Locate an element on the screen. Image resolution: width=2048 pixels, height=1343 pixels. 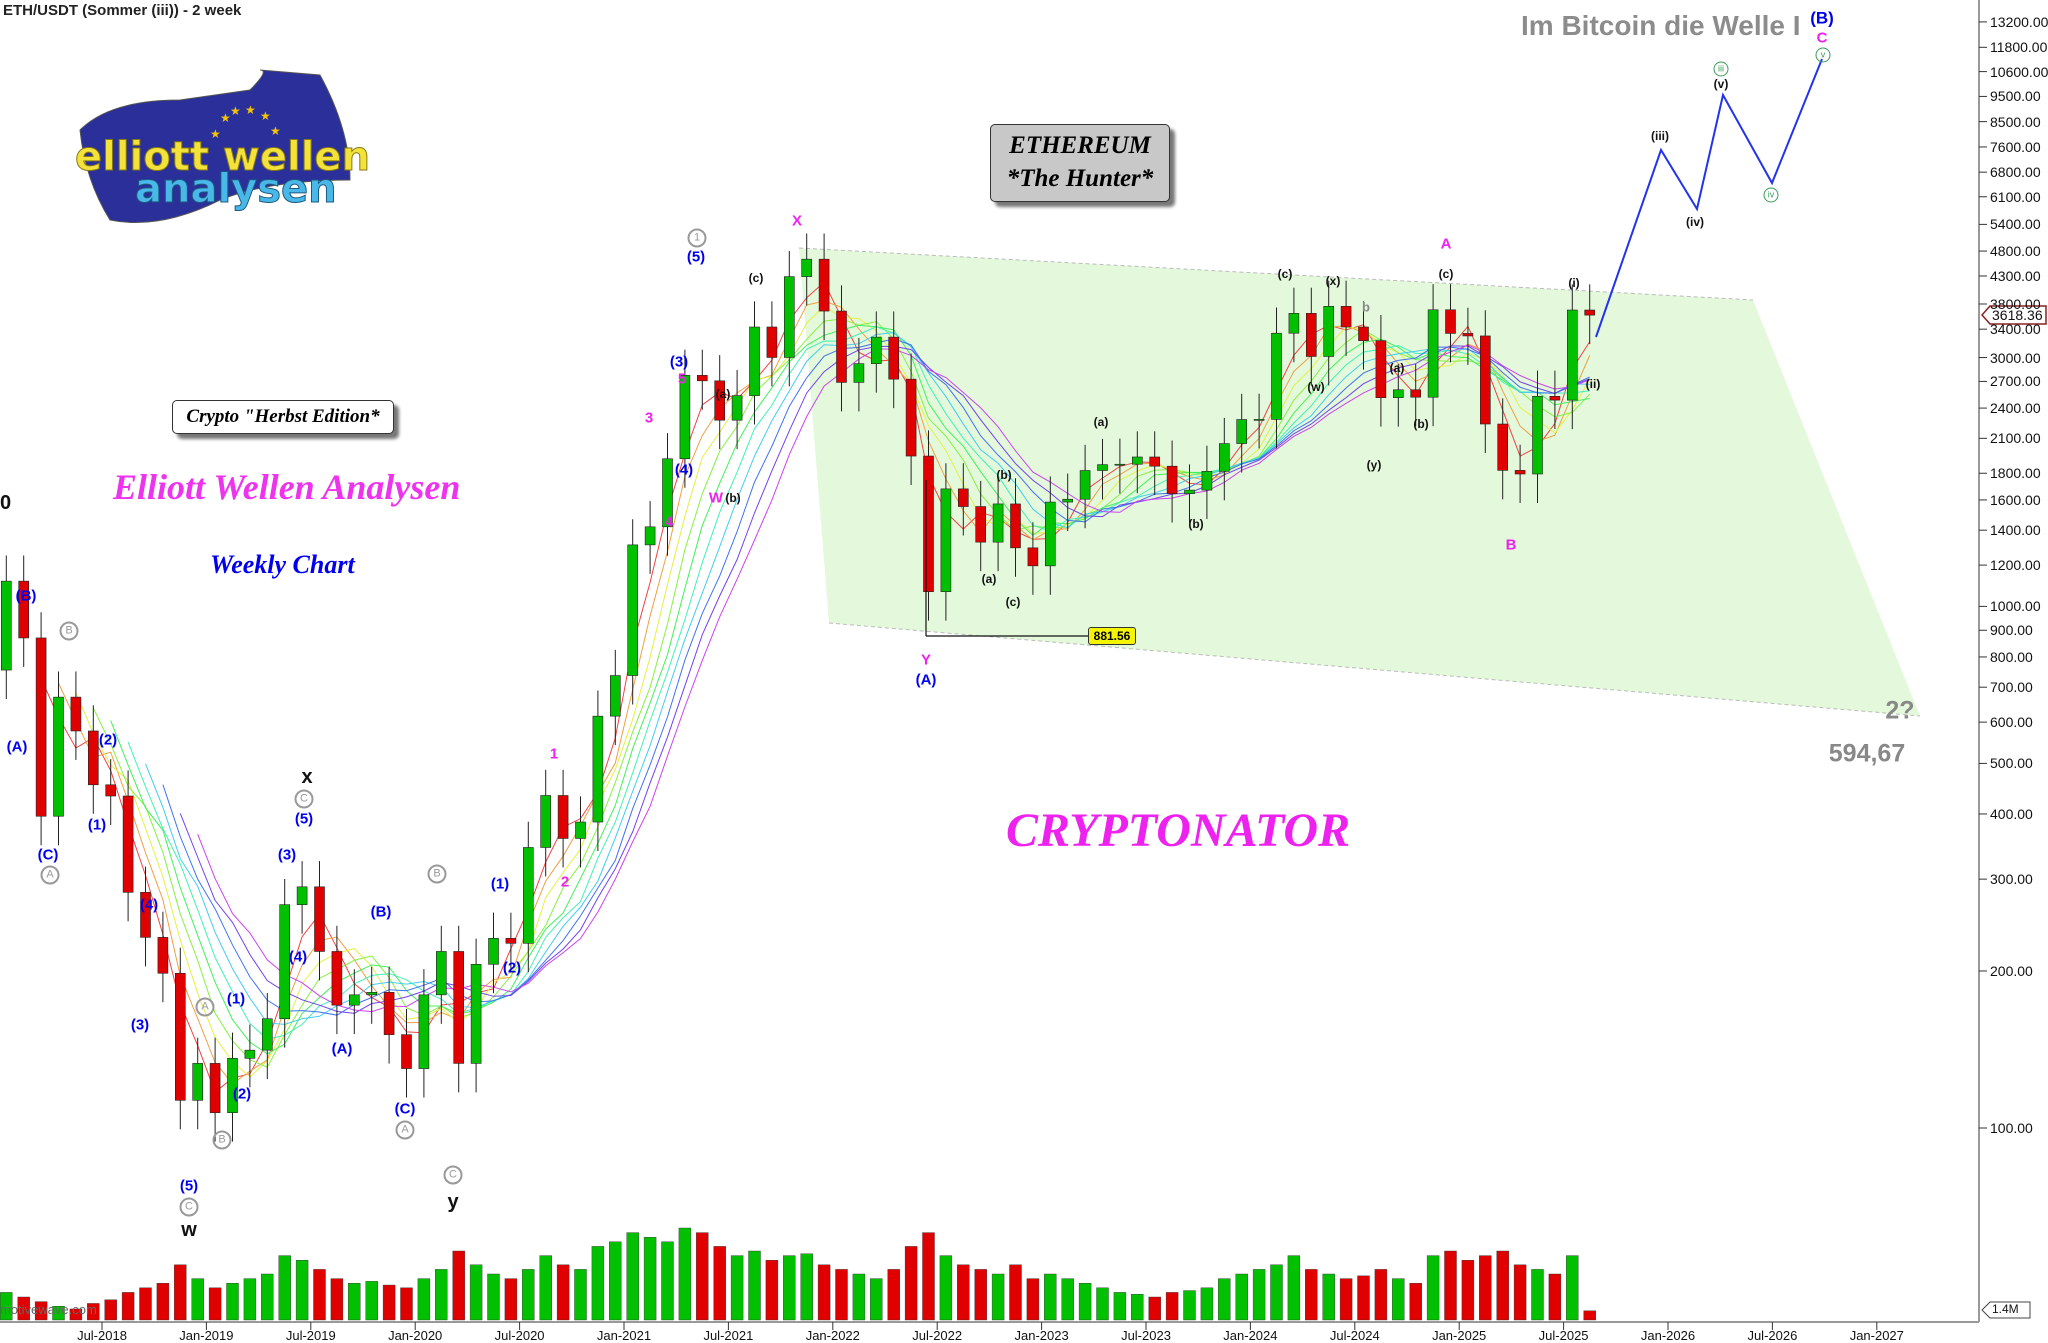
wave-label: (iii) is located at coordinates (1660, 136).